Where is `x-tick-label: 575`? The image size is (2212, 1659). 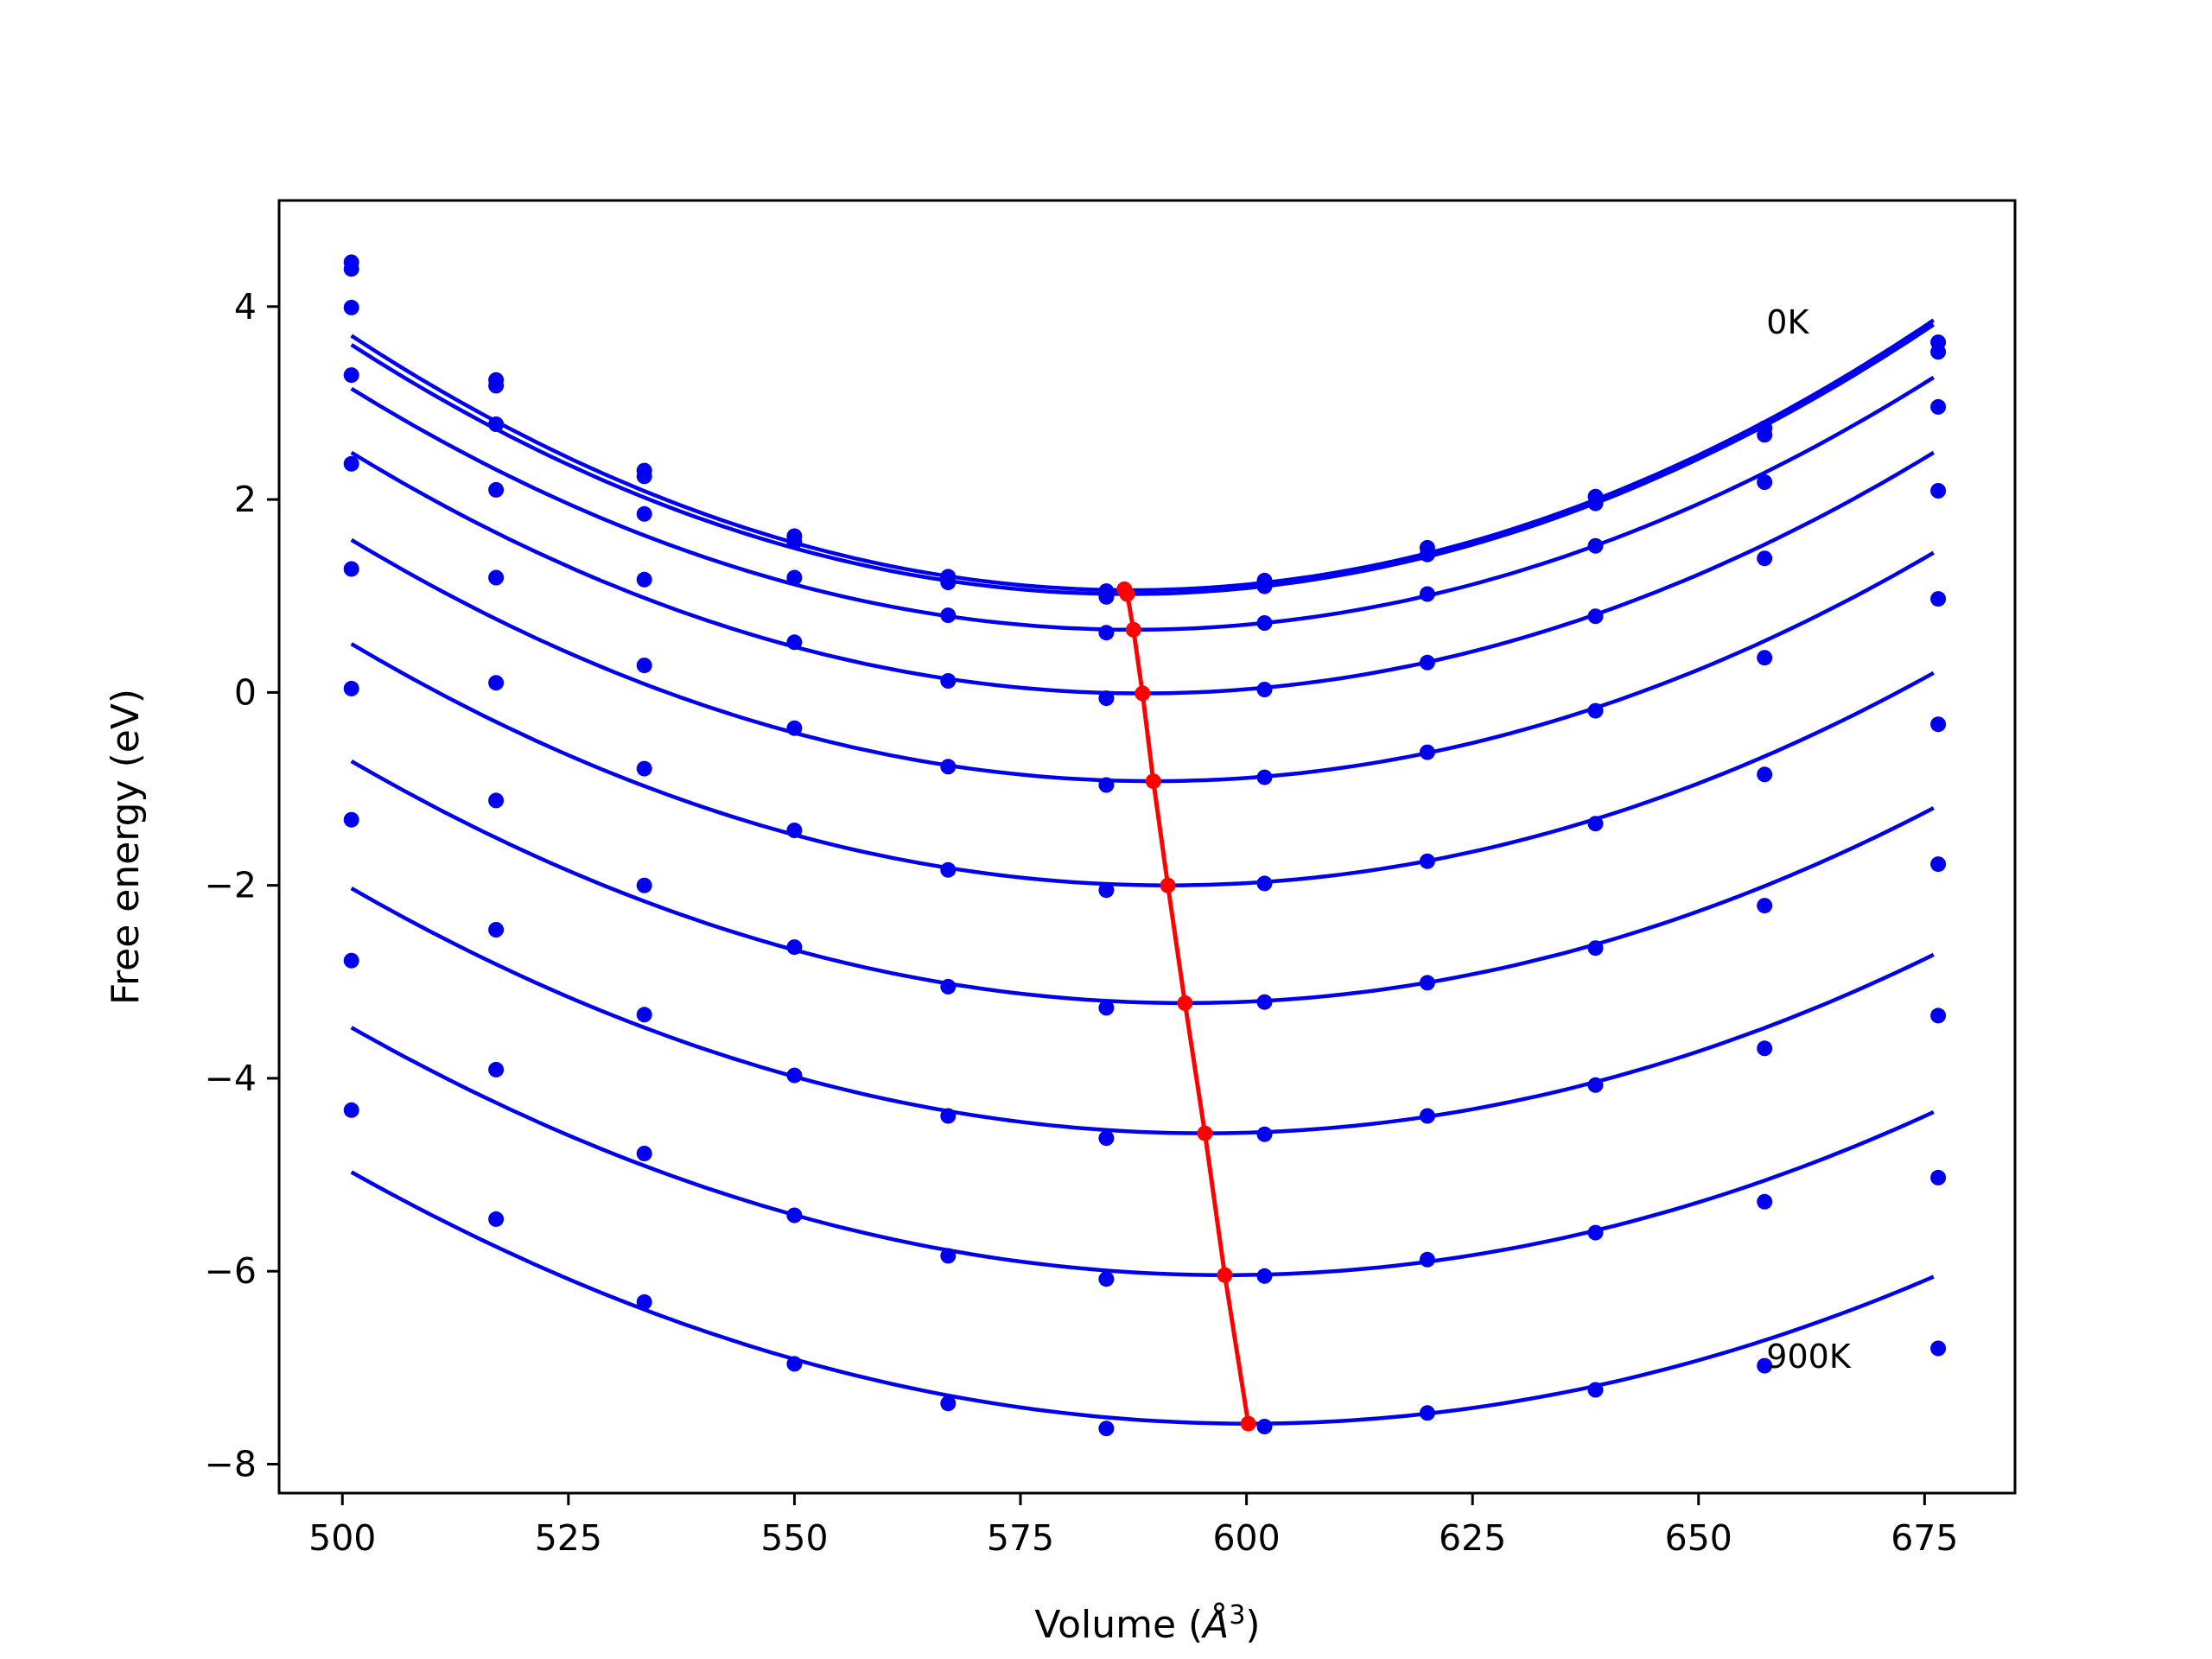 x-tick-label: 575 is located at coordinates (1021, 1538).